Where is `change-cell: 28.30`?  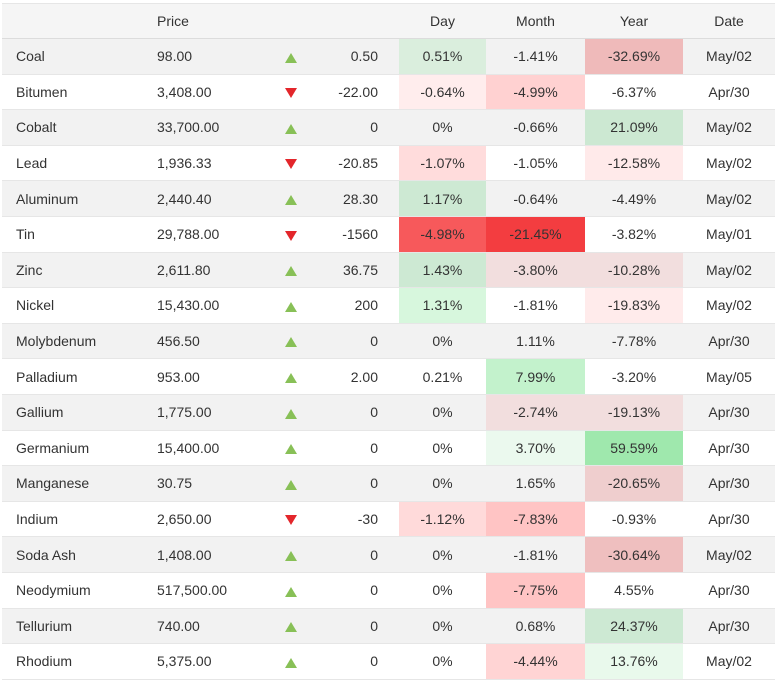 change-cell: 28.30 is located at coordinates (357, 198).